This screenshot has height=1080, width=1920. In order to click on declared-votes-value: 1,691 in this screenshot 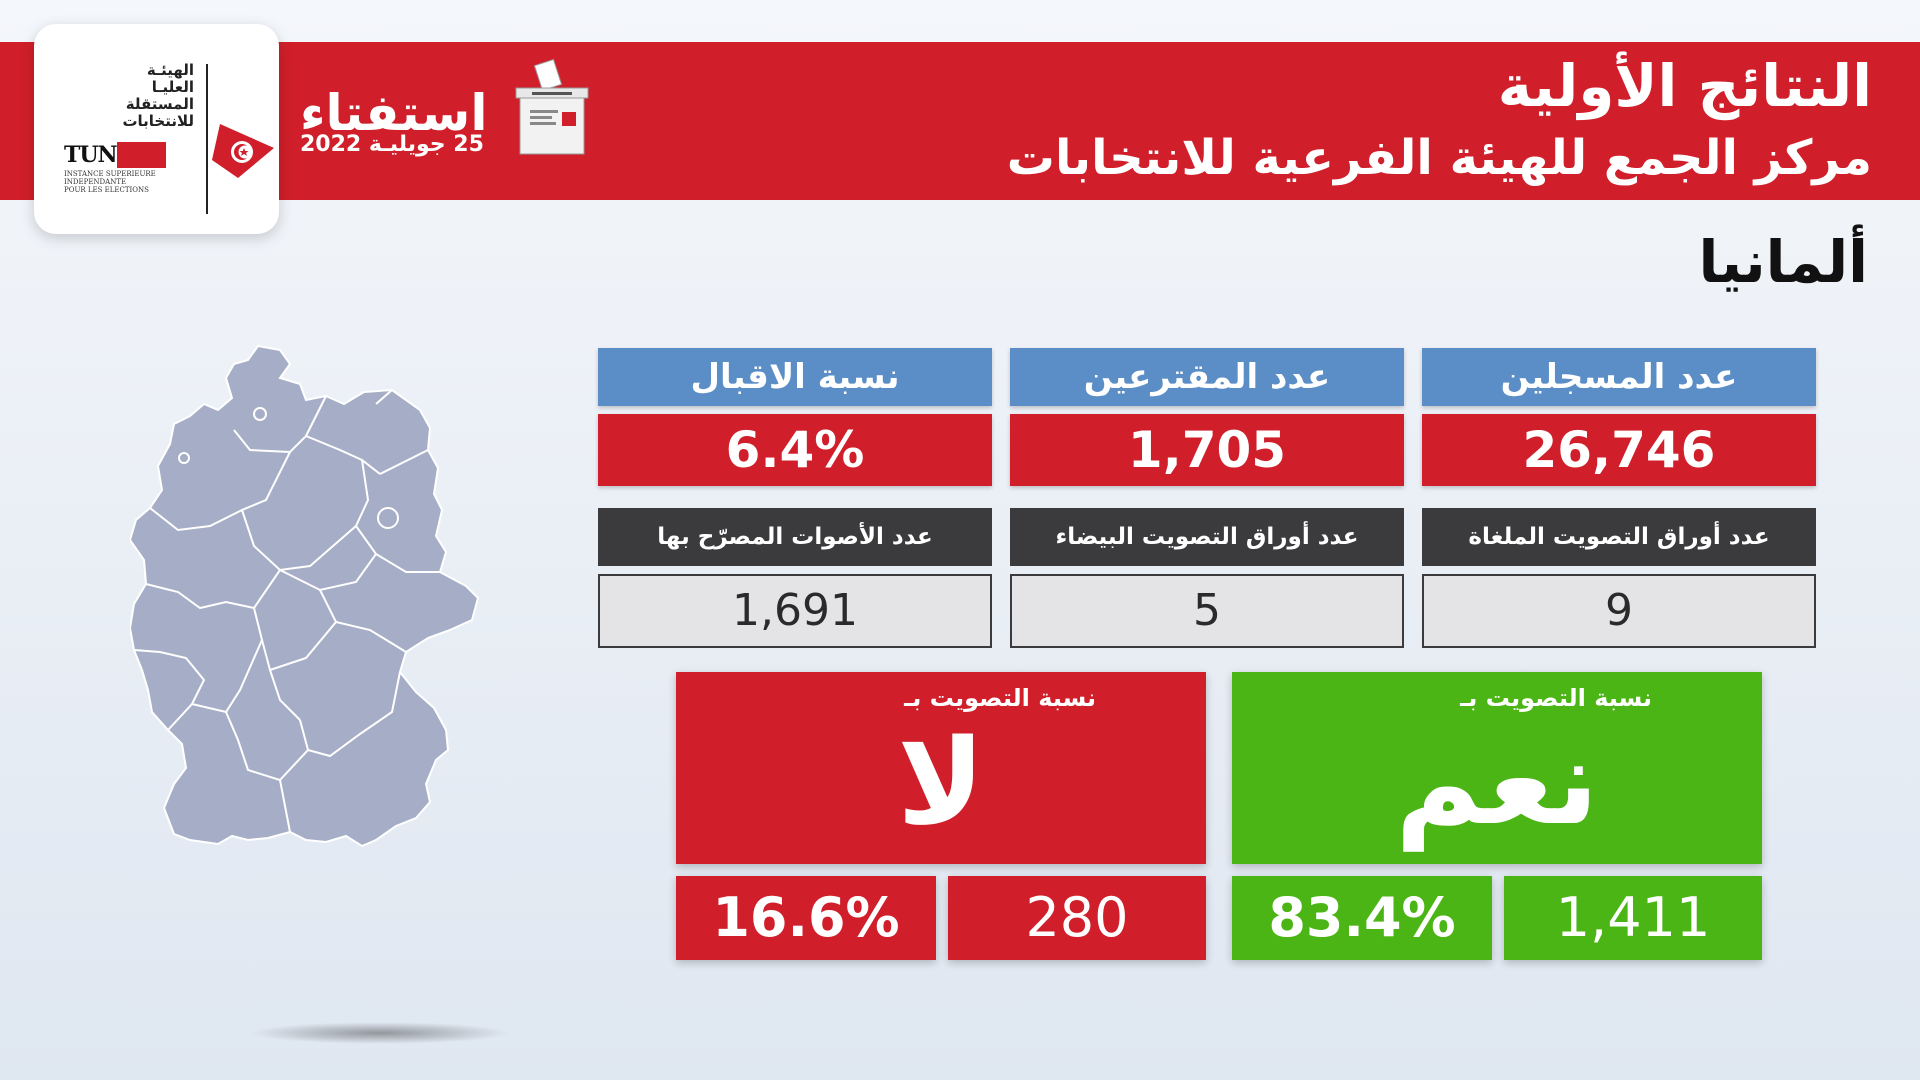, I will do `click(795, 611)`.